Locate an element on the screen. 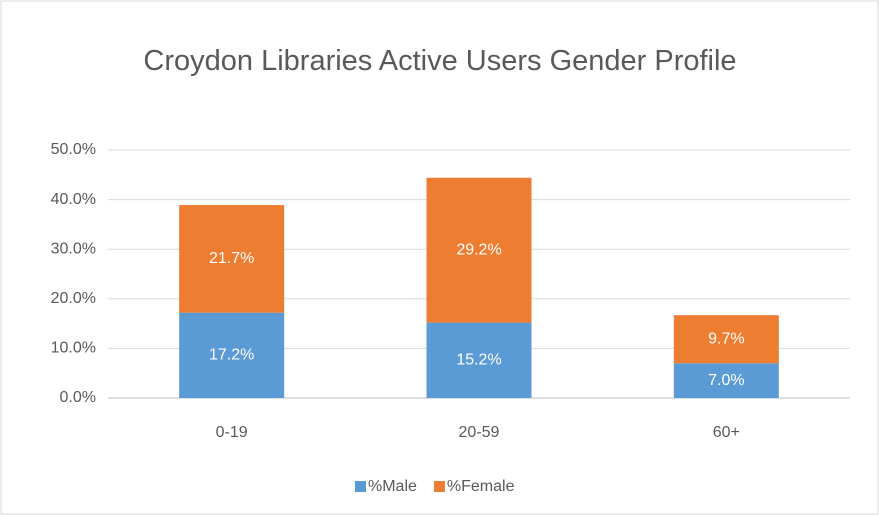 The image size is (879, 515). legend-label: %Female is located at coordinates (481, 486).